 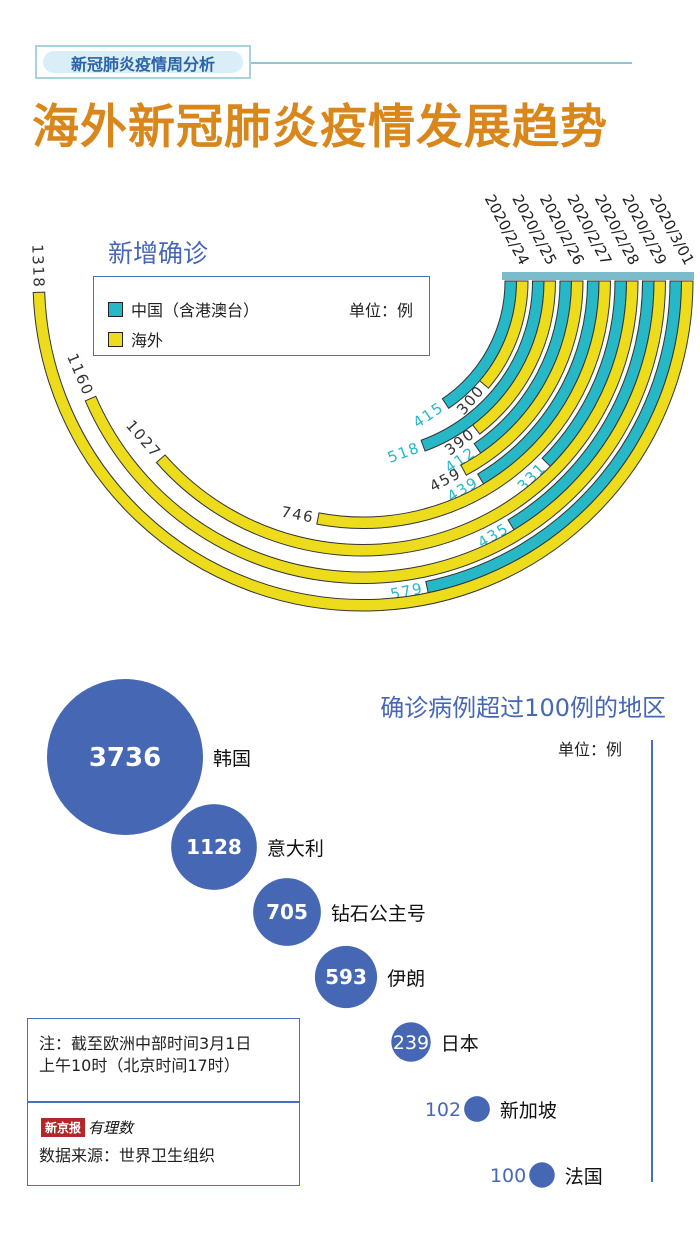 I want to click on note-divider, so click(x=163, y=1102).